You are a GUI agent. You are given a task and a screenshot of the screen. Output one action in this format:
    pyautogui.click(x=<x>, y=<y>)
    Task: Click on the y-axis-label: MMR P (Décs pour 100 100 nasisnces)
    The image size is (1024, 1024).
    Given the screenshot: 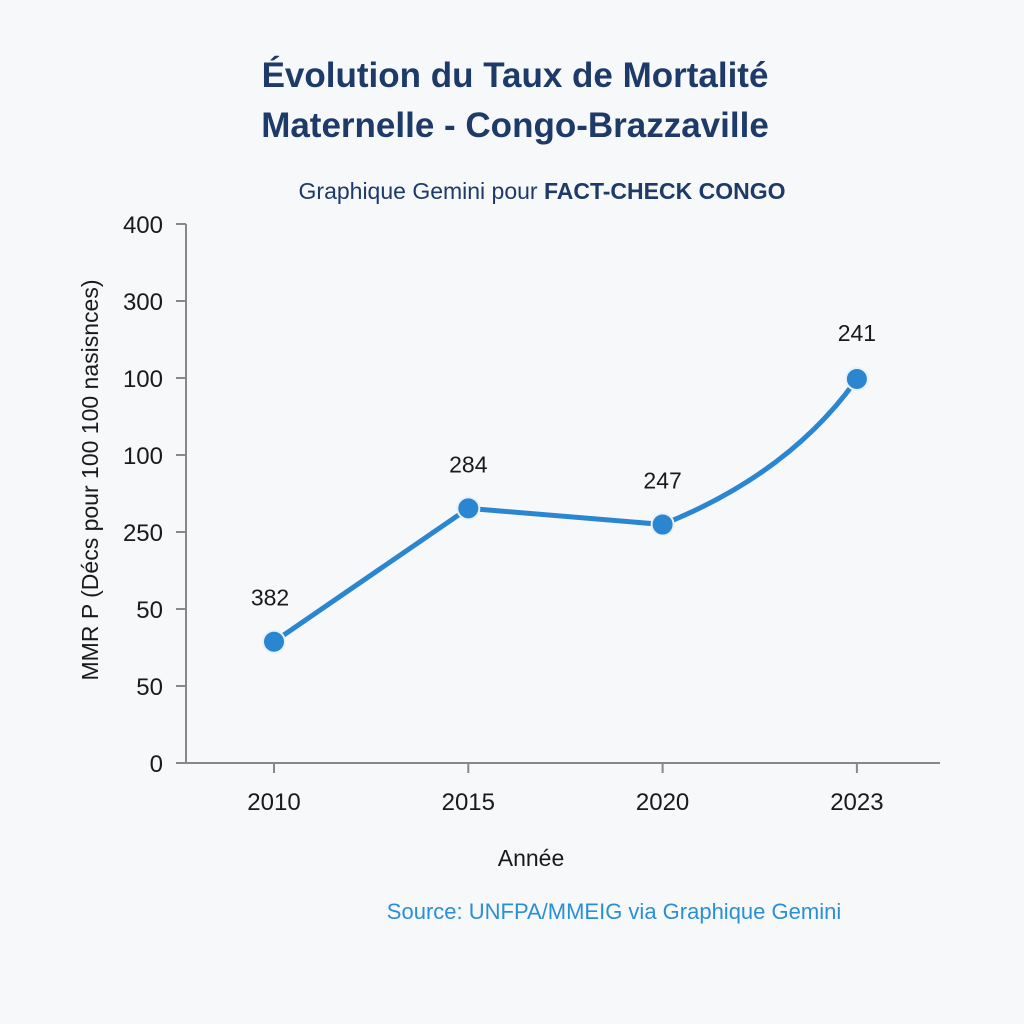 What is the action you would take?
    pyautogui.click(x=90, y=480)
    